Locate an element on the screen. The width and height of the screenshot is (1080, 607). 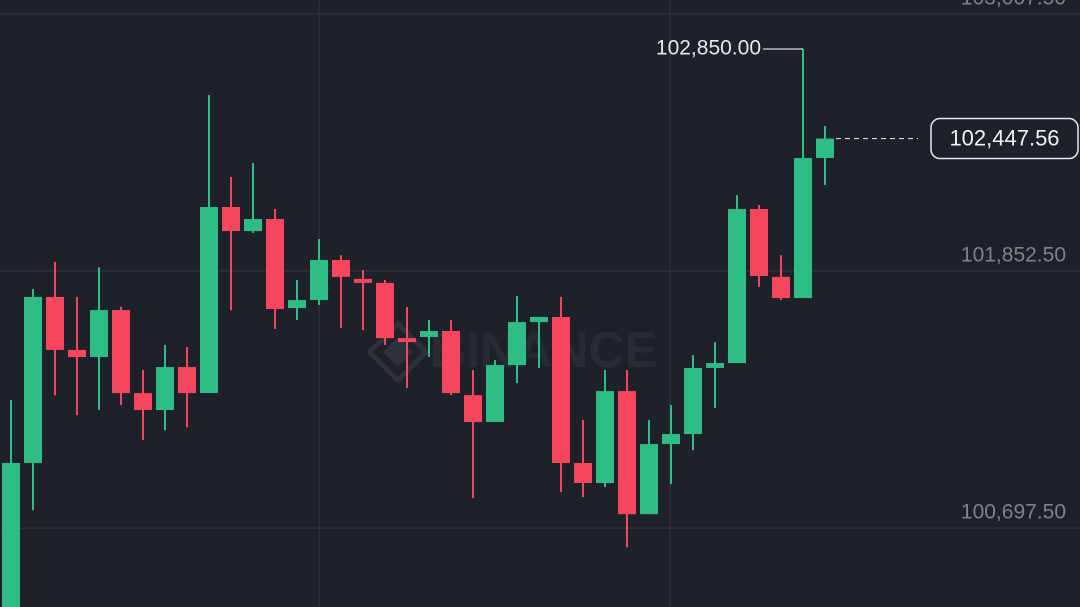
watermark-text: BINANCE is located at coordinates (544, 350).